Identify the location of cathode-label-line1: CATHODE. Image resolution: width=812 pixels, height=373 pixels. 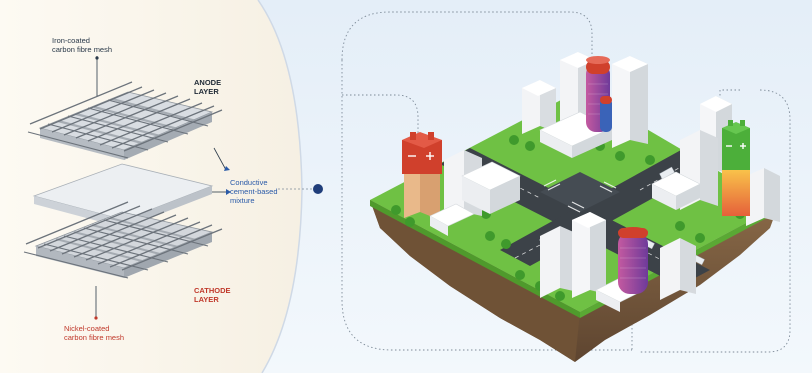
(212, 290).